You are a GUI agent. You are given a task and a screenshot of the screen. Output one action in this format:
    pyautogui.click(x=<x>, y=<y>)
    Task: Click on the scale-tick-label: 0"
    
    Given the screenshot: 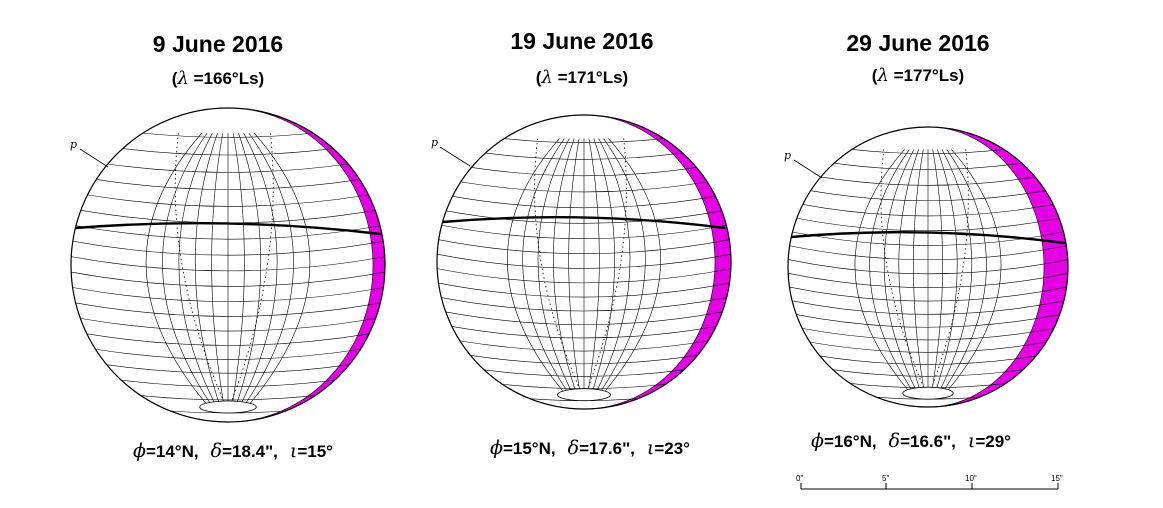 What is the action you would take?
    pyautogui.click(x=799, y=478)
    